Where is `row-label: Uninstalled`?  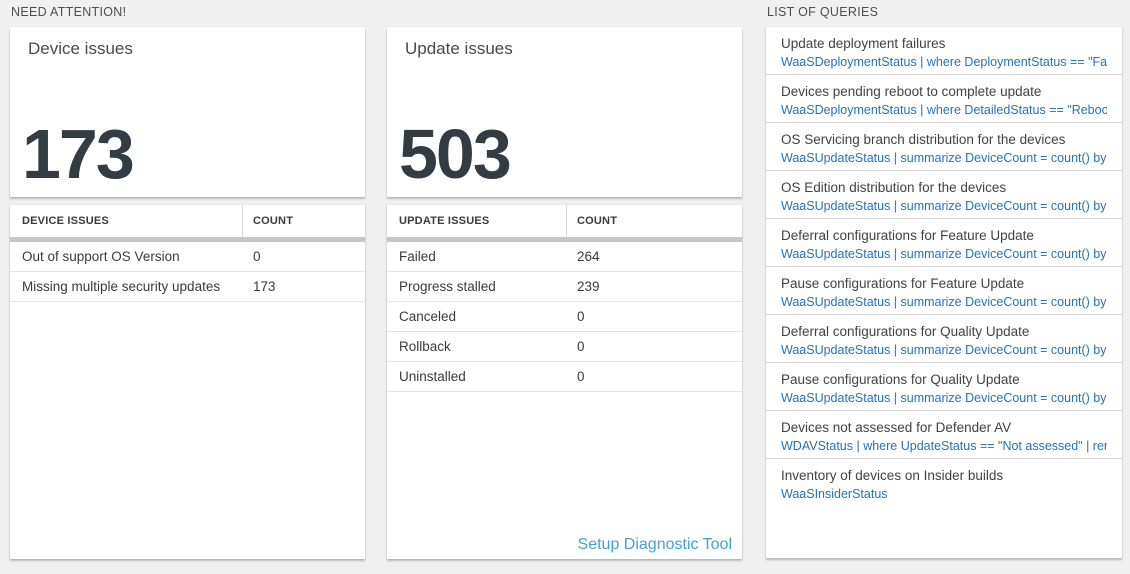 row-label: Uninstalled is located at coordinates (432, 376).